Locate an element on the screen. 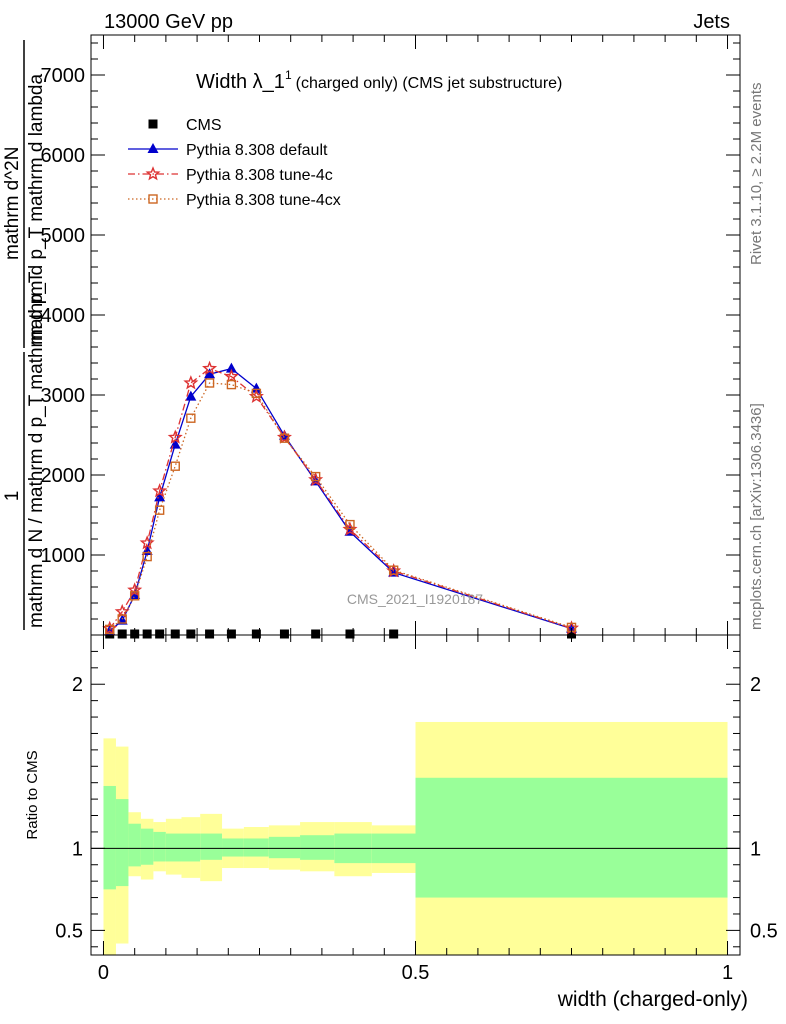 The width and height of the screenshot is (786, 1024). legend-marker-pythia-8-308-tune-4c is located at coordinates (153, 173).